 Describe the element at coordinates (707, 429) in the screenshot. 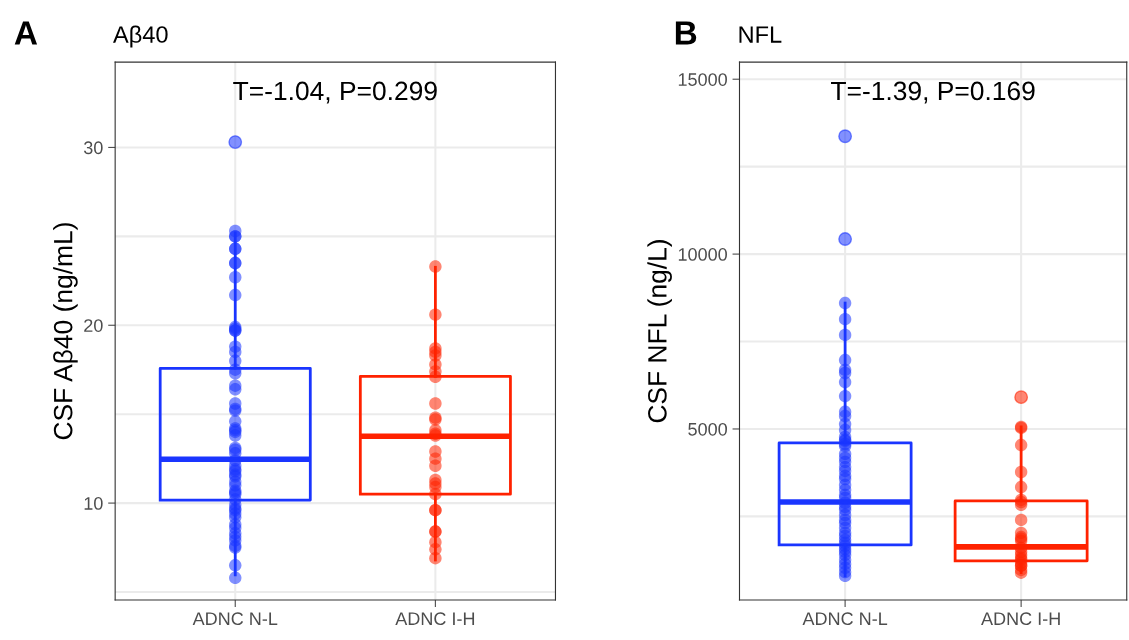

I see `y-tick-label: 5000` at that location.